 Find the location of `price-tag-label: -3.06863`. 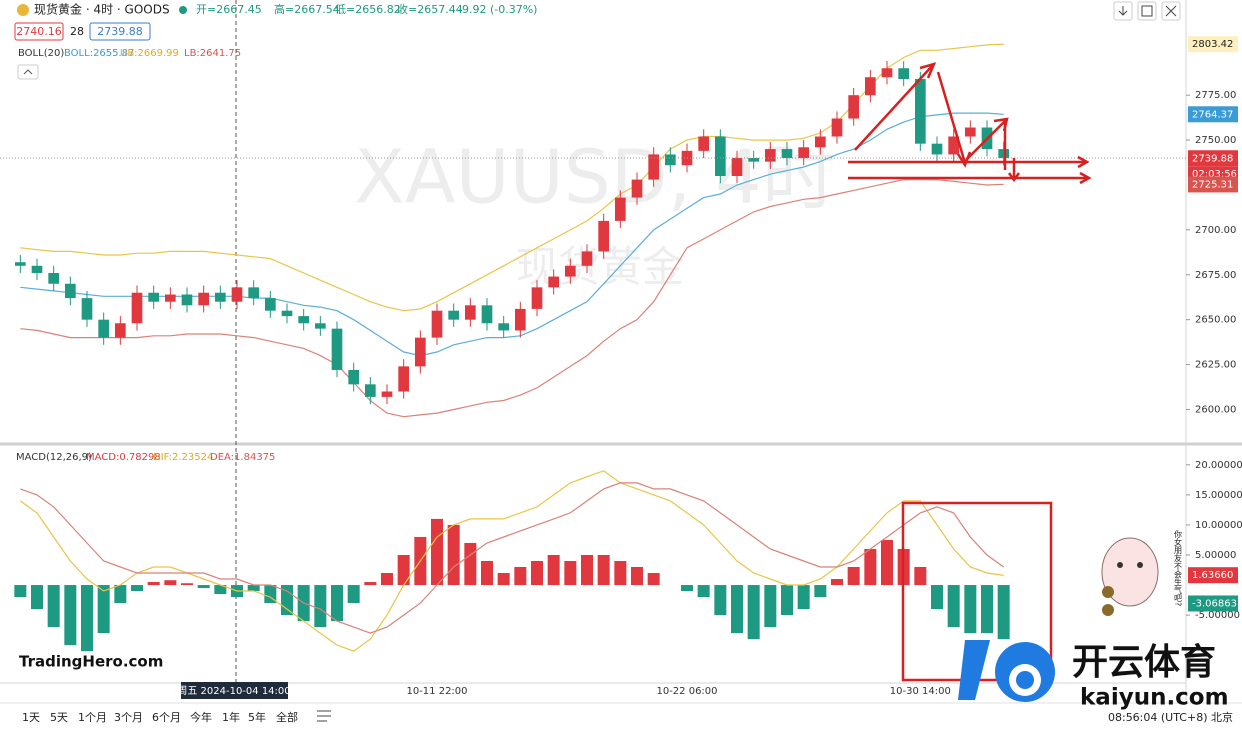

price-tag-label: -3.06863 is located at coordinates (1214, 603).